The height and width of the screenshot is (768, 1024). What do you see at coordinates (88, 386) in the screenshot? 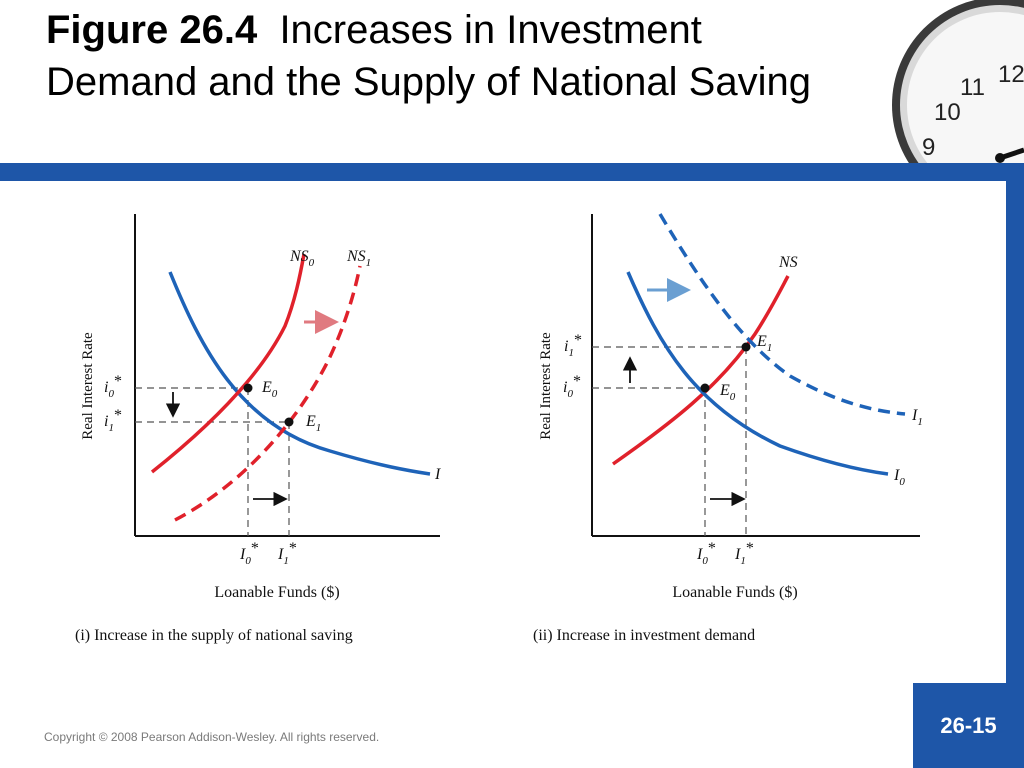
I see `p1-y-axis-label: Real Interest Rate` at bounding box center [88, 386].